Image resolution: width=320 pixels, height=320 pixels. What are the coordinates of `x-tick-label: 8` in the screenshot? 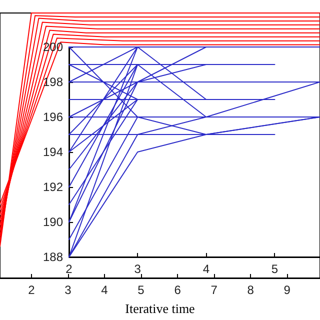 It's located at (250, 290).